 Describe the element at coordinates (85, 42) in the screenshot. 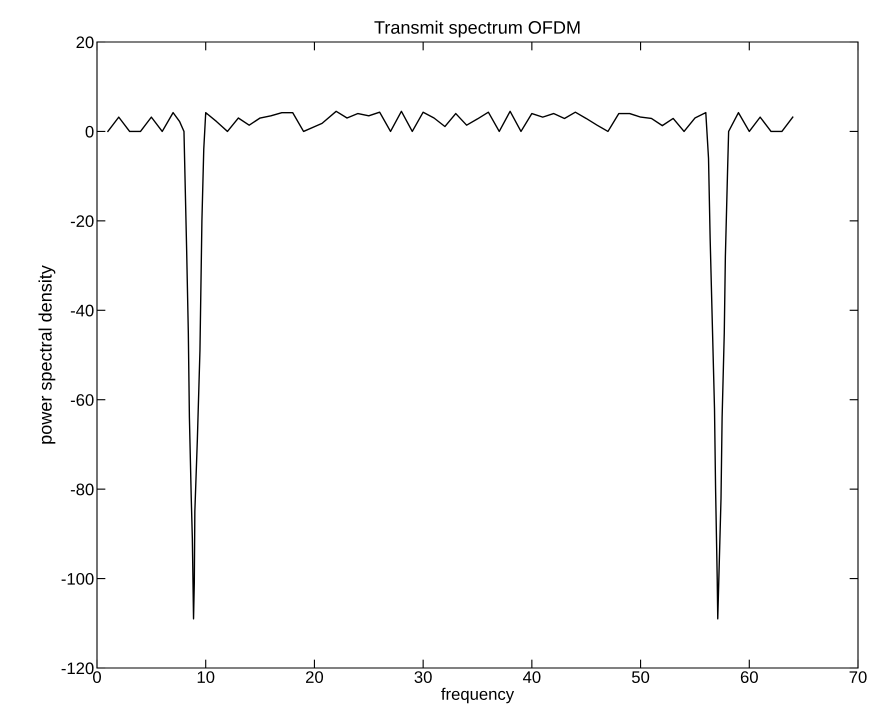

I see `y-tick-label: 20` at that location.